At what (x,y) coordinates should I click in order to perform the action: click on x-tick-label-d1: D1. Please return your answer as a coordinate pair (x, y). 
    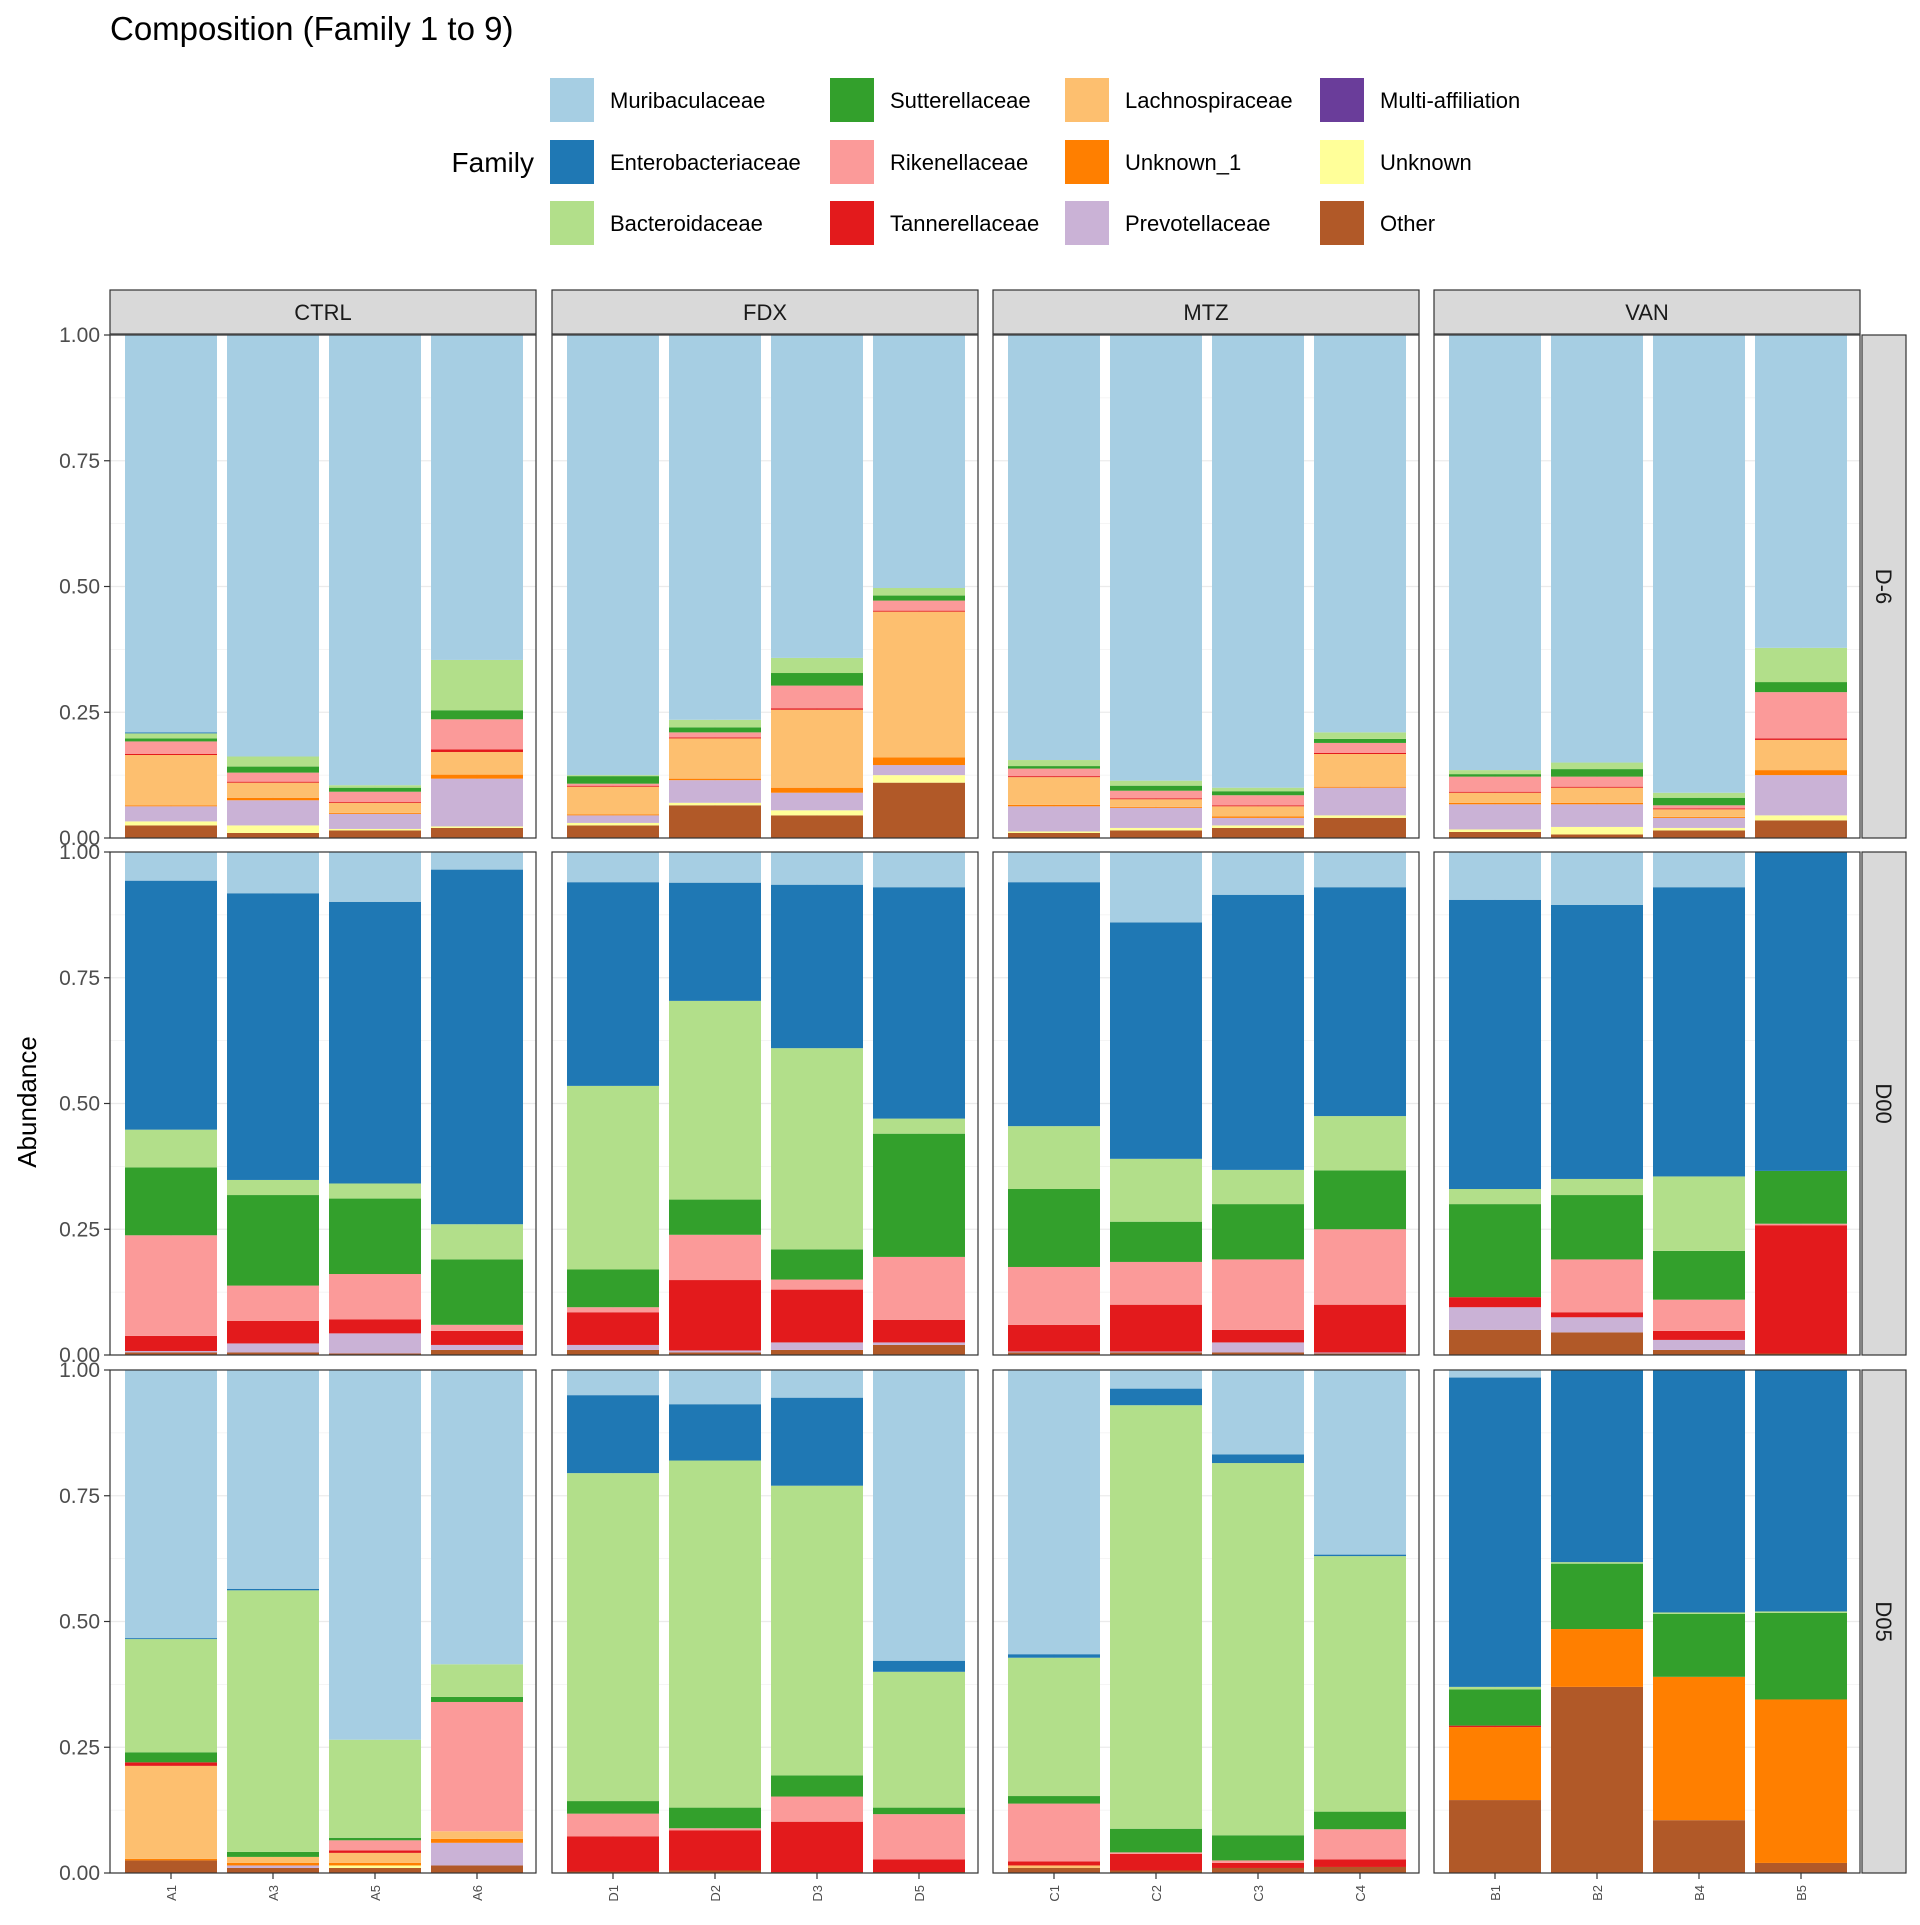
    Looking at the image, I should click on (613, 1893).